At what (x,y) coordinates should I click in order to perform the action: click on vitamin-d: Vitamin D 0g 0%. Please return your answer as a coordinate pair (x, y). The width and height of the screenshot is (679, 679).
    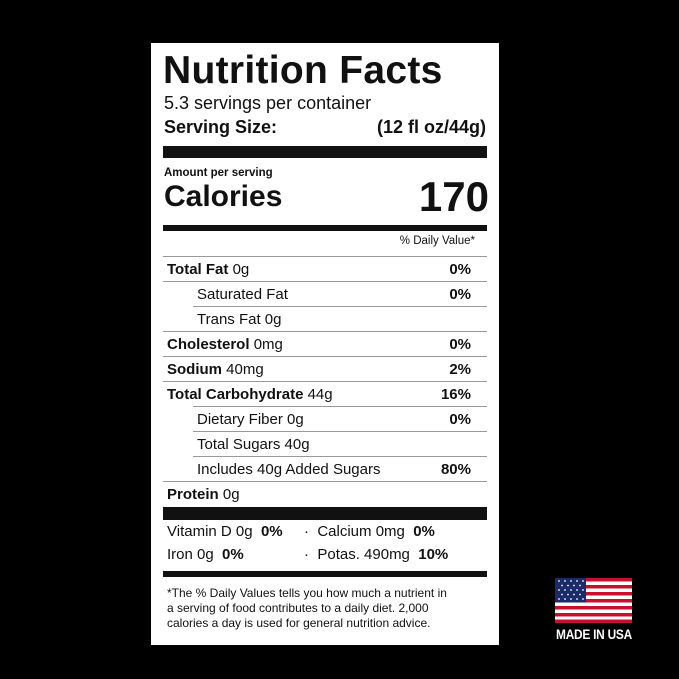
    Looking at the image, I should click on (225, 531).